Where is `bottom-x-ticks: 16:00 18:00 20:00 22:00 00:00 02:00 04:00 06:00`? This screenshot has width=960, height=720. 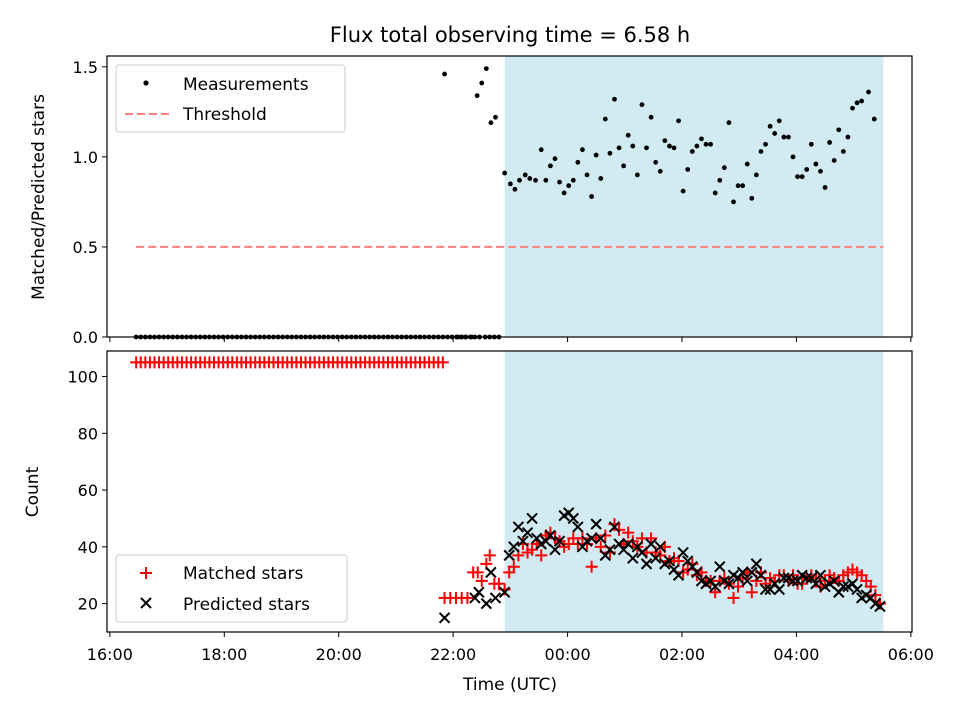
bottom-x-ticks: 16:00 18:00 20:00 22:00 00:00 02:00 04:00 06:00 is located at coordinates (510, 648).